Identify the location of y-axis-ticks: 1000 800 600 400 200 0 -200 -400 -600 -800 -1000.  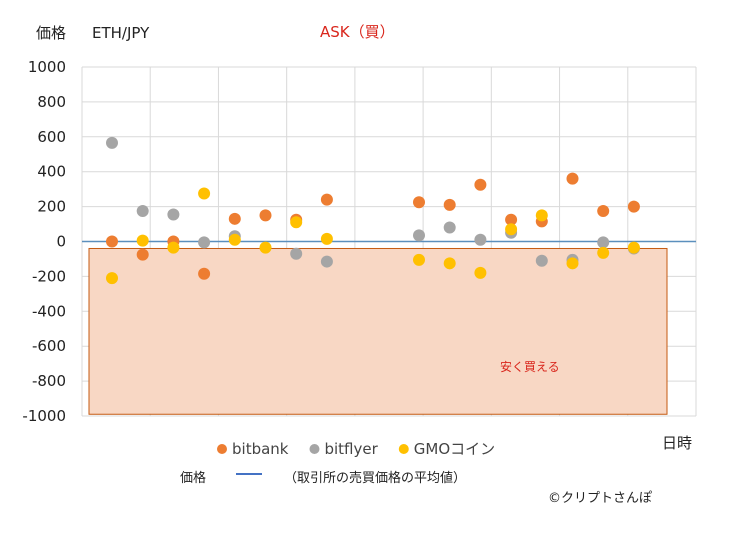
(44, 241).